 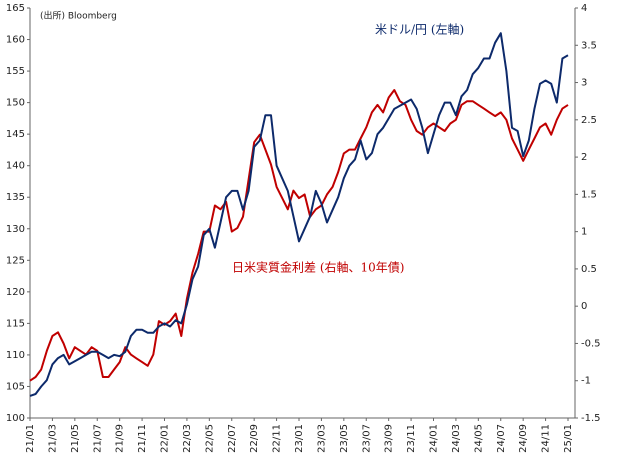 What do you see at coordinates (15, 229) in the screenshot?
I see `y-tick-label: 130` at bounding box center [15, 229].